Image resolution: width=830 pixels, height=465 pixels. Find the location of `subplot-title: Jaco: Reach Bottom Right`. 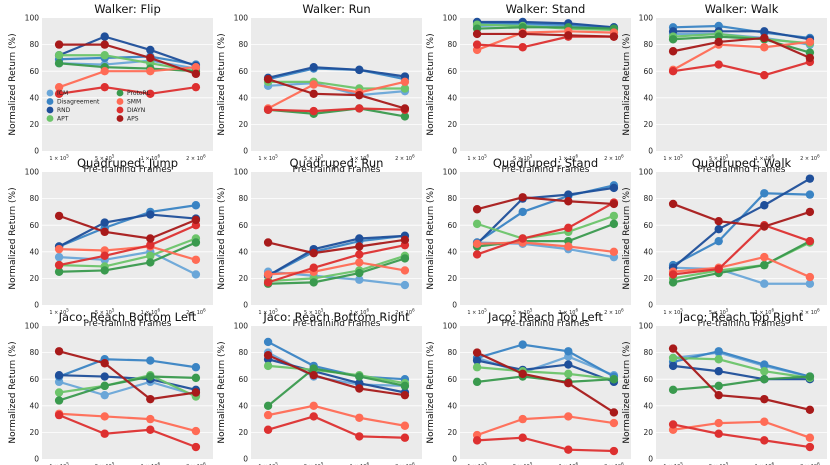

subplot-title: Jaco: Reach Bottom Right is located at coordinates (336, 317).